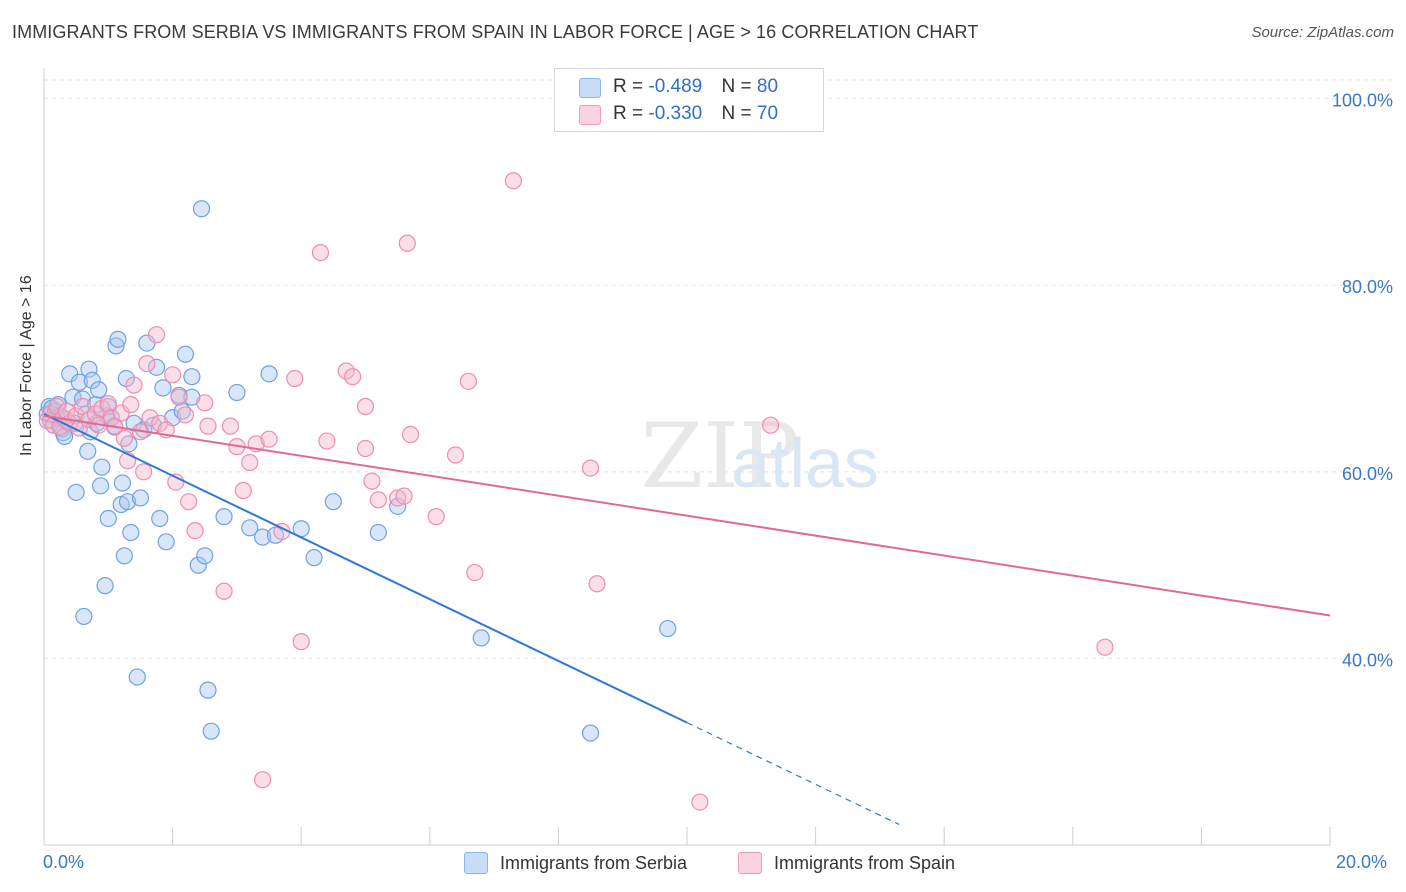 This screenshot has height=892, width=1406. Describe the element at coordinates (1322, 32) in the screenshot. I see `source-attribution: Source: ZipAtlas.com` at that location.